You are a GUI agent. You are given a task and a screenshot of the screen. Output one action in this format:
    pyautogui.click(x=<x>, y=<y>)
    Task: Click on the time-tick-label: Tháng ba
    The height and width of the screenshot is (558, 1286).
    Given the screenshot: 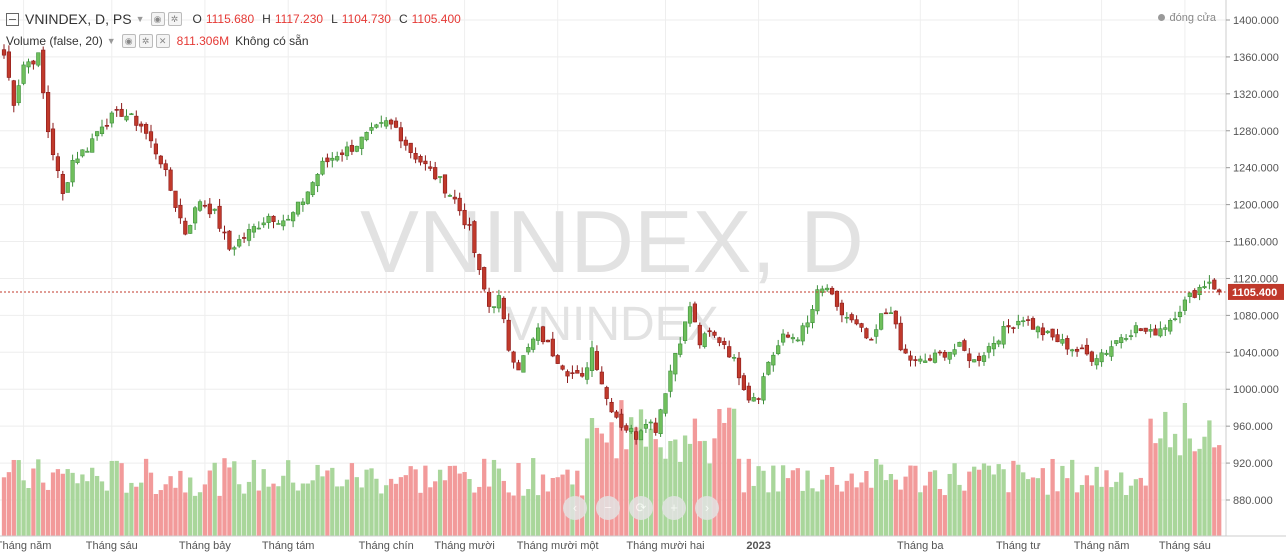 What is the action you would take?
    pyautogui.click(x=920, y=546)
    